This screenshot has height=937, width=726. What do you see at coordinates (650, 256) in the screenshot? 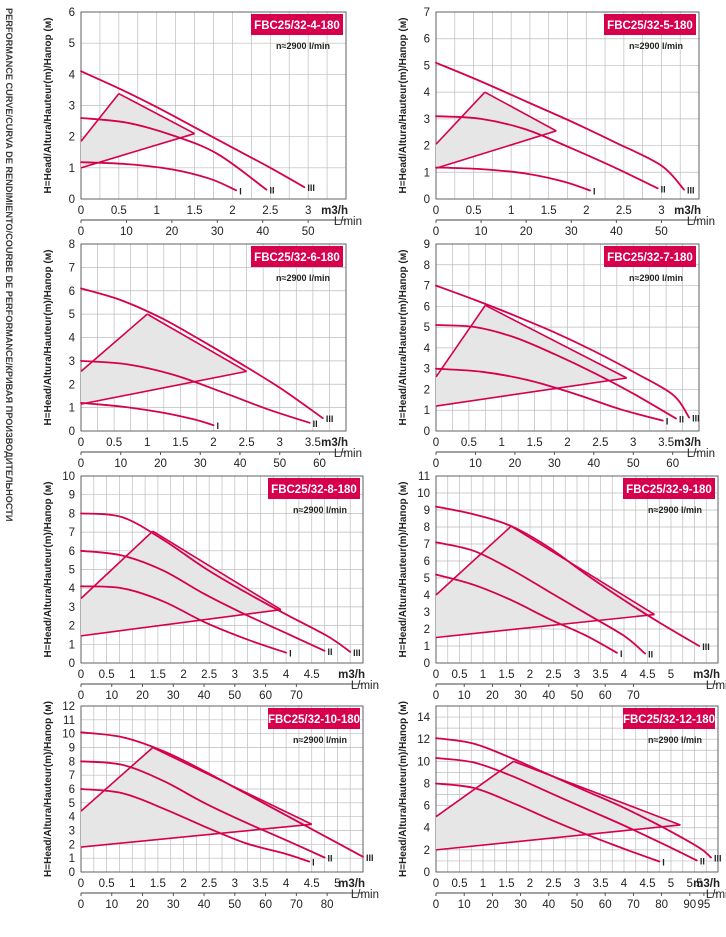
I see `chart-title-box` at bounding box center [650, 256].